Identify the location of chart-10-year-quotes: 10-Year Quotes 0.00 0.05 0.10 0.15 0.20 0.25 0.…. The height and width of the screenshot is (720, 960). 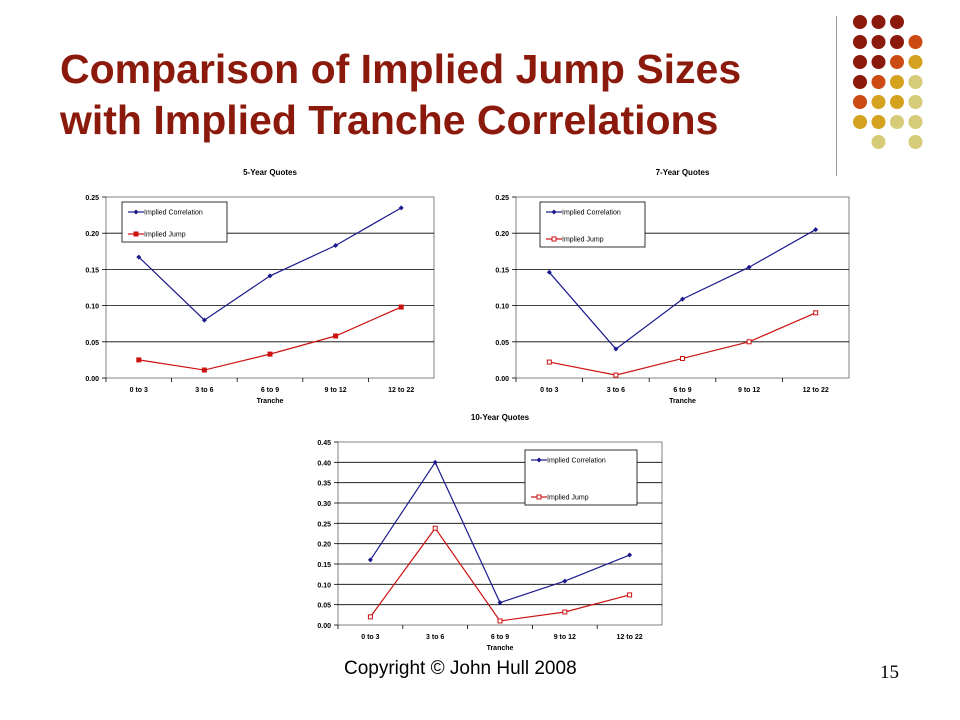
(490, 532).